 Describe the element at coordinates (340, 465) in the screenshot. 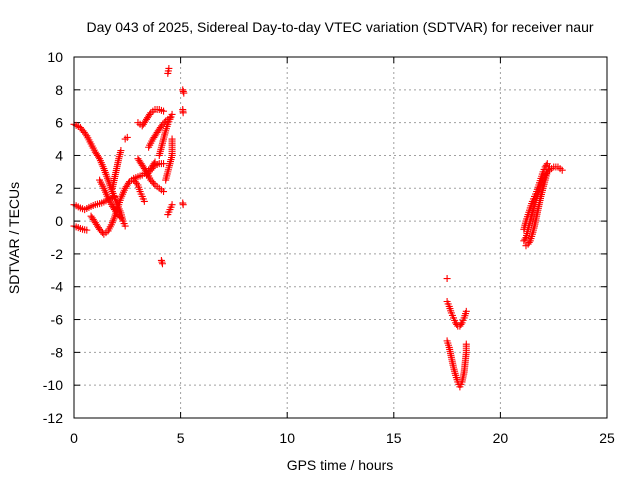

I see `x-axis-label: GPS time / hours` at that location.